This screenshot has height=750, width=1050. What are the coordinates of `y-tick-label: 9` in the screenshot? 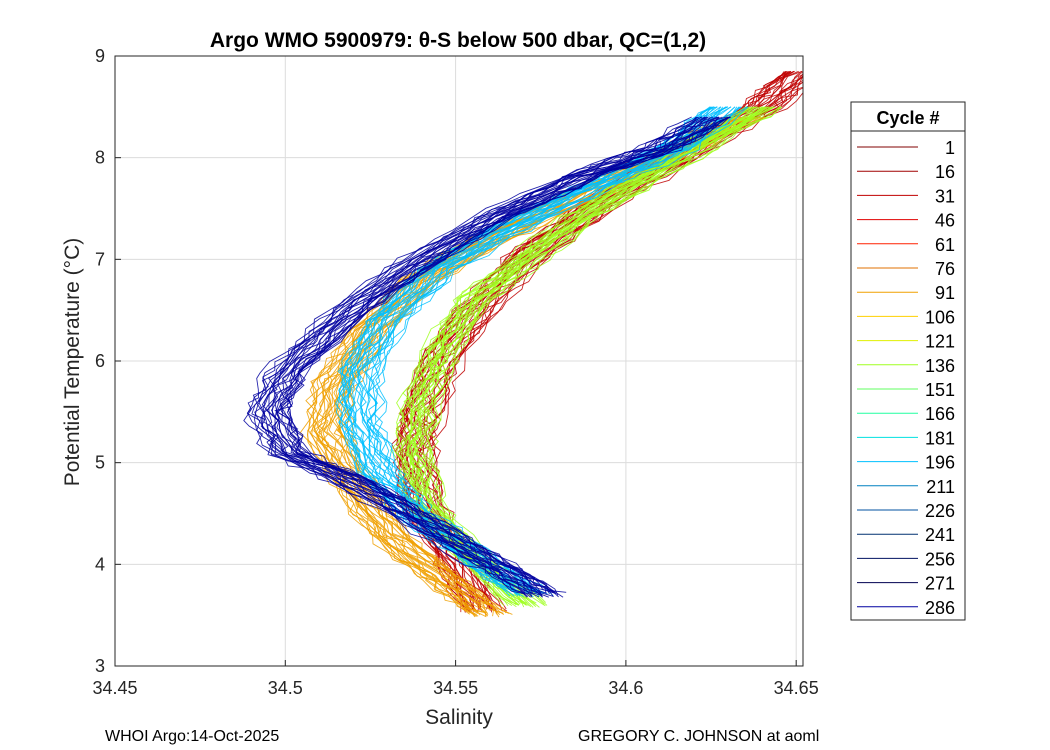 It's located at (100, 56).